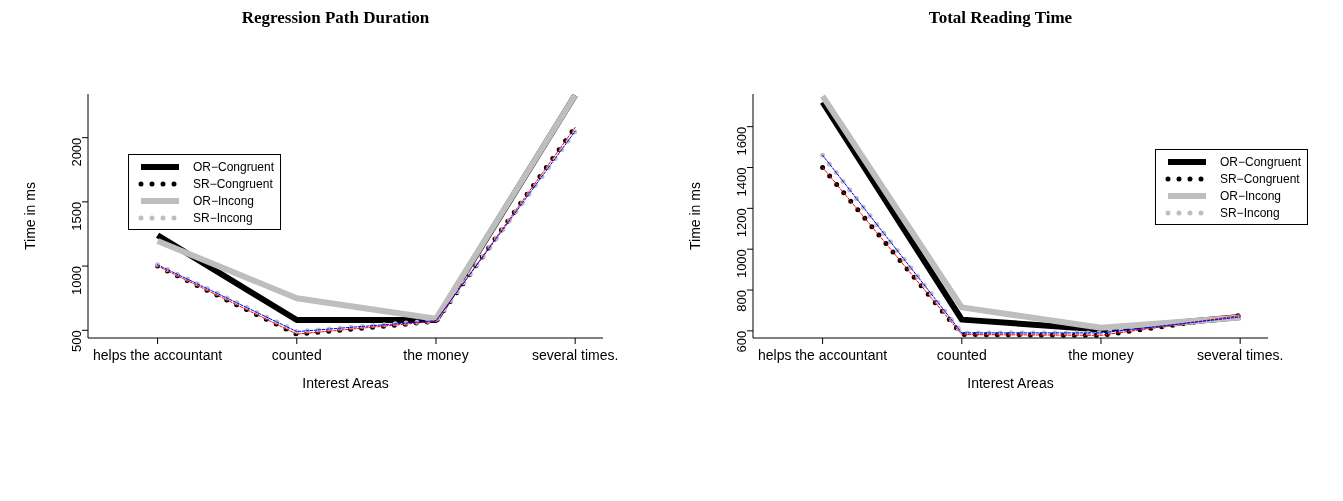 This screenshot has height=501, width=1343. I want to click on y-tick-label: 1400, so click(741, 182).